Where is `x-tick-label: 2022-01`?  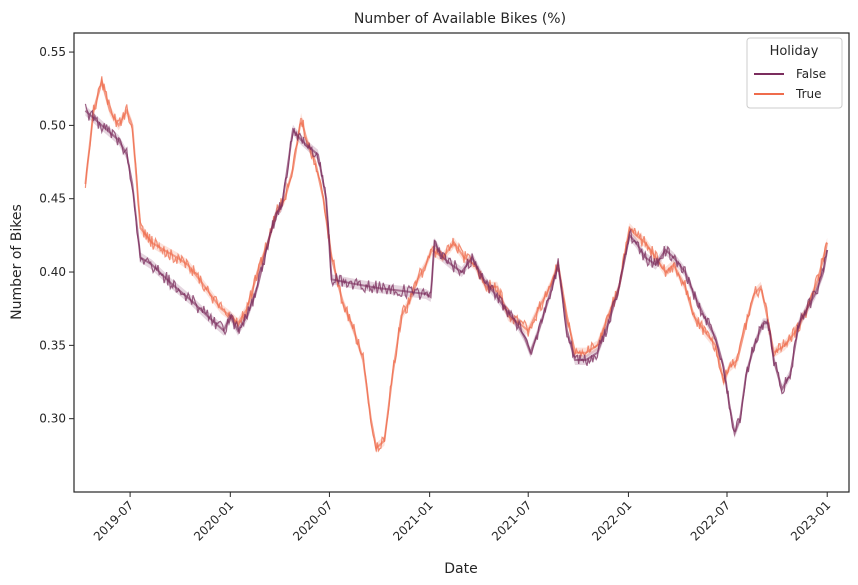 x-tick-label: 2022-01 is located at coordinates (611, 520).